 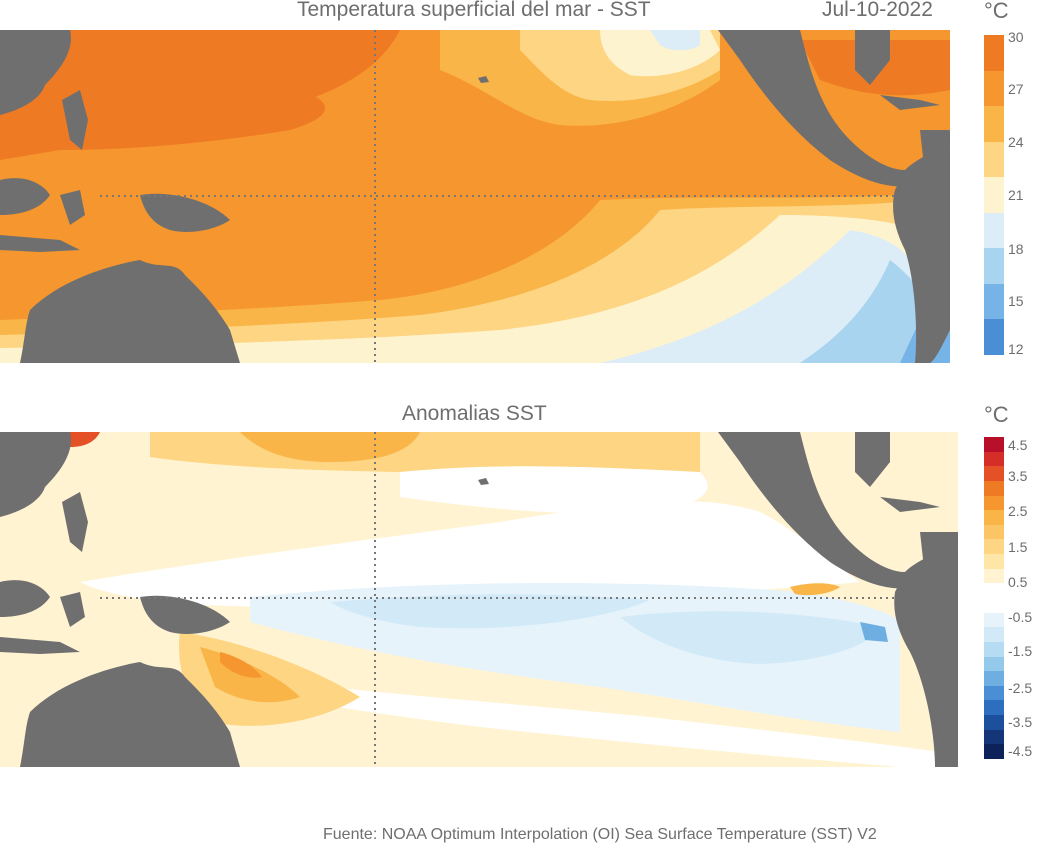 I want to click on sst-land-borneo, so click(x=25, y=196).